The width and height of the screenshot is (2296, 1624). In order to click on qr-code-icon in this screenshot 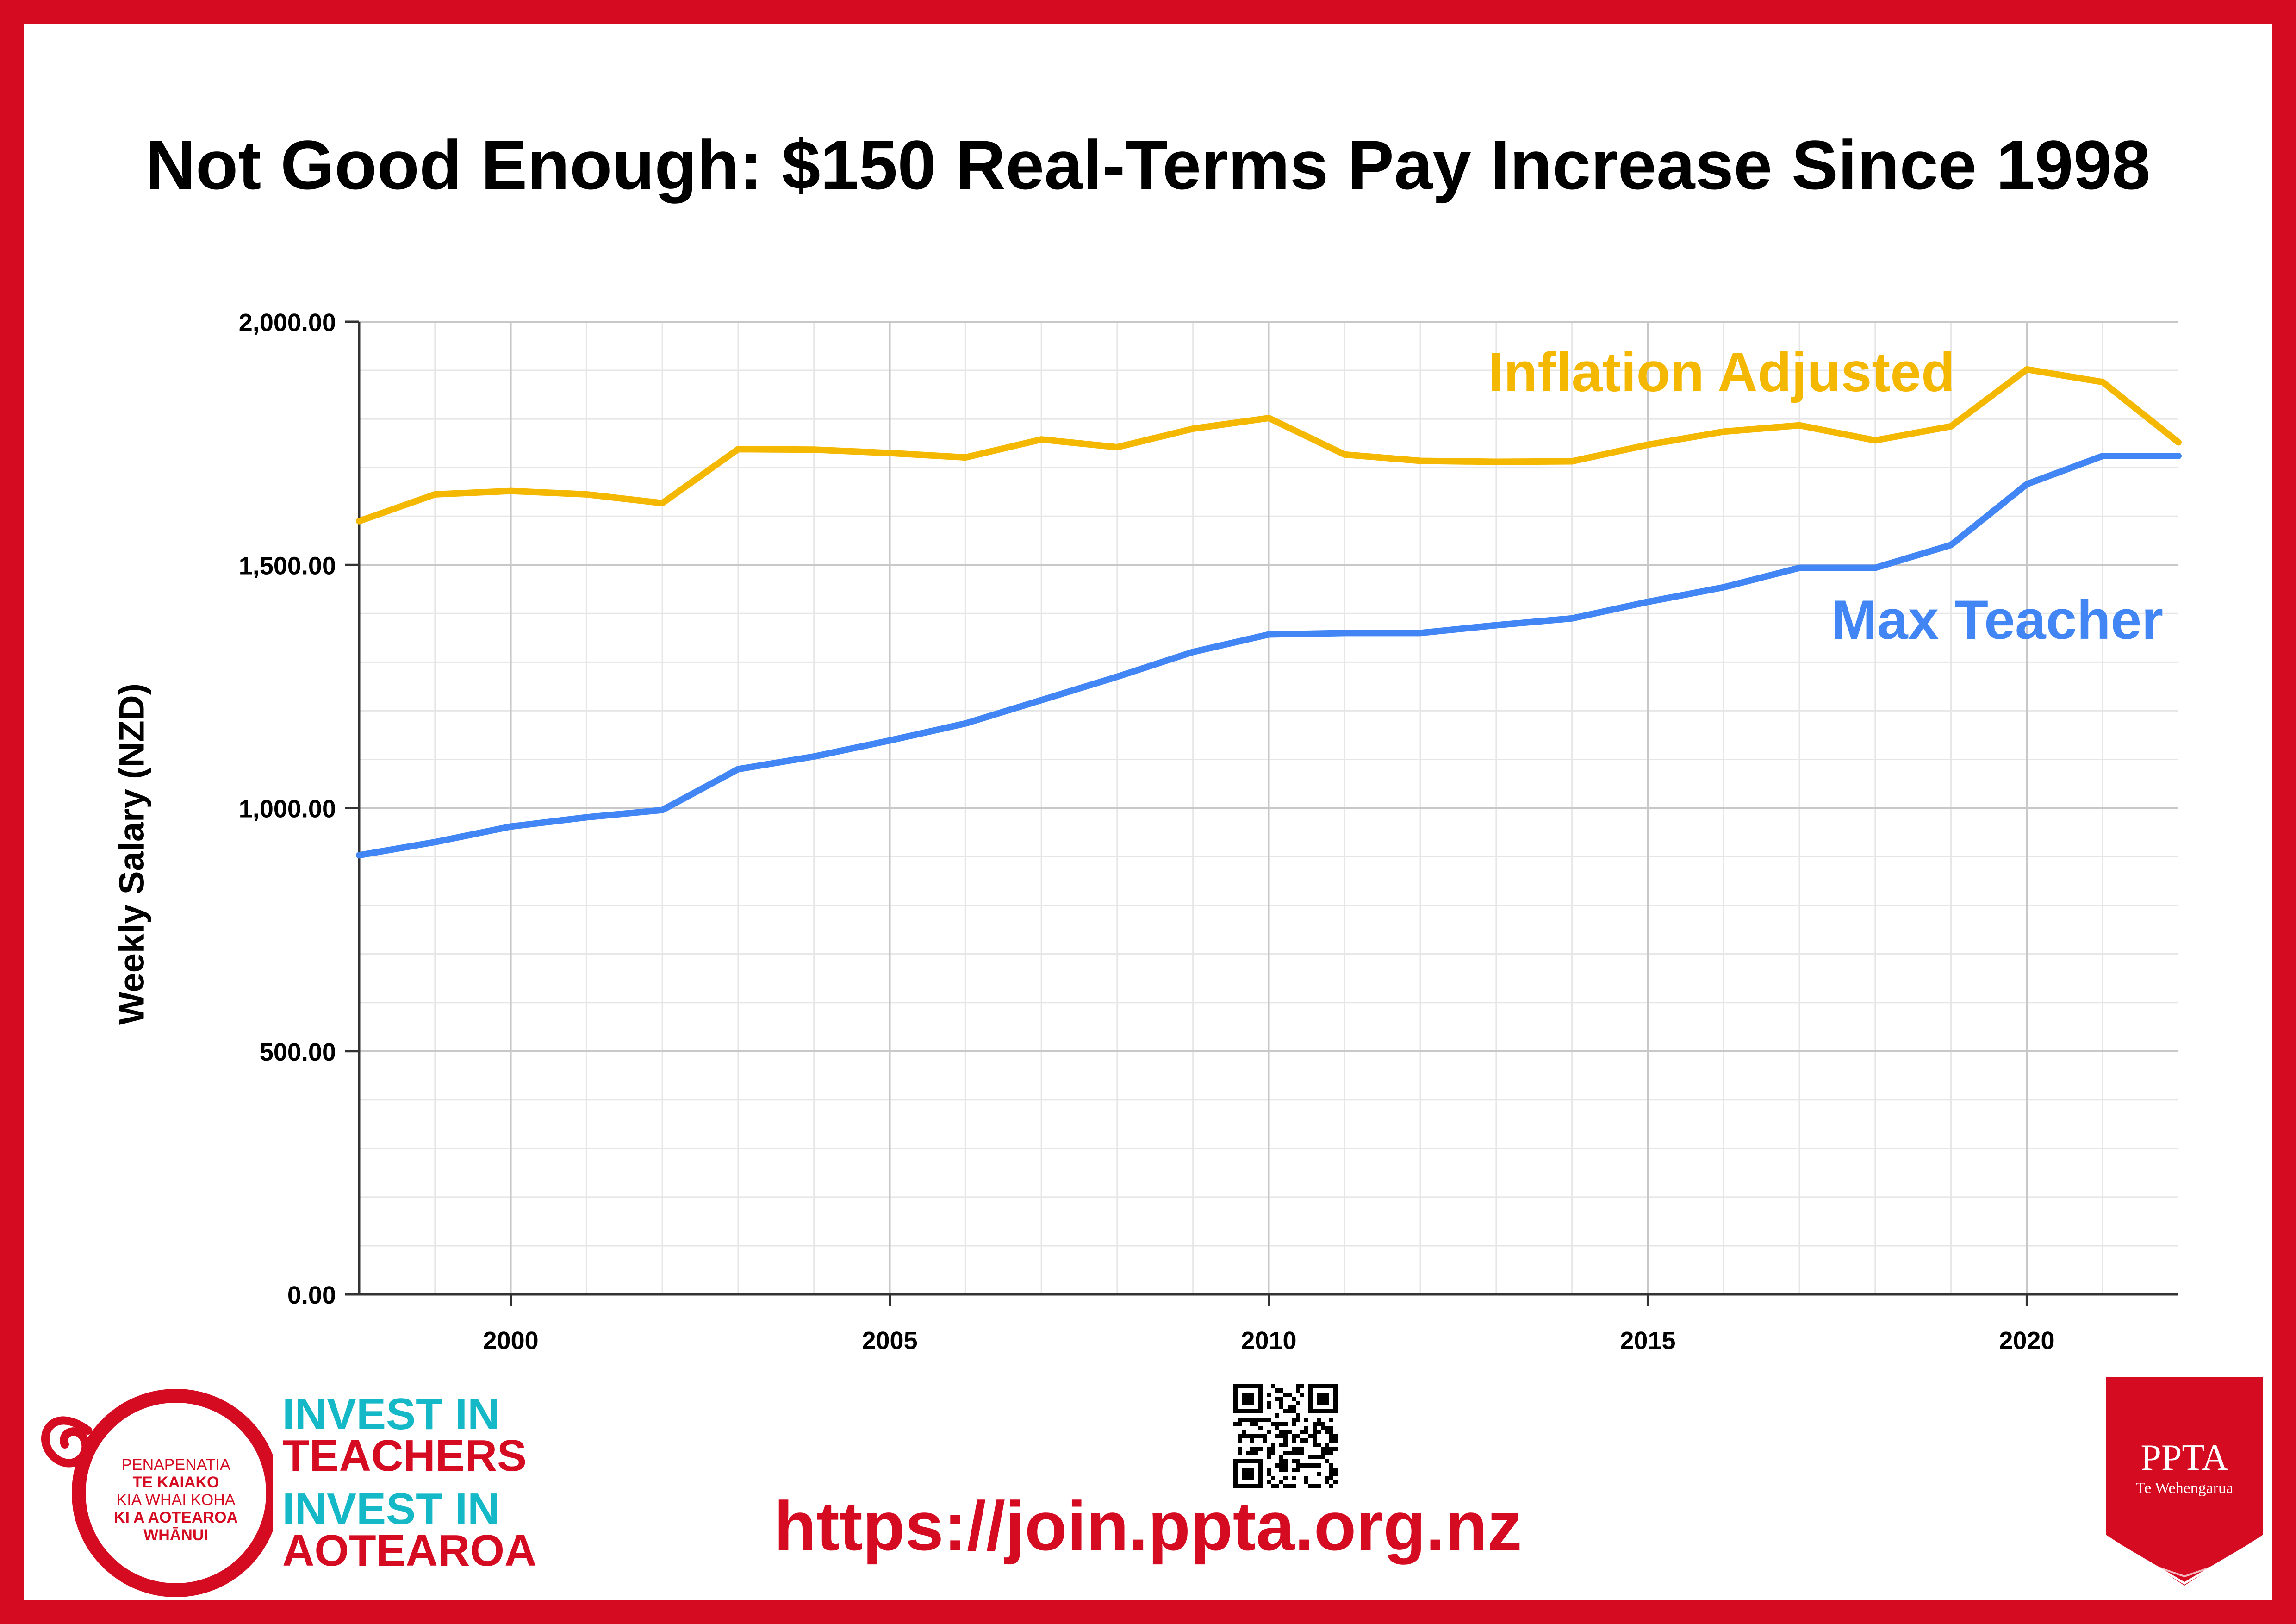, I will do `click(1285, 1436)`.